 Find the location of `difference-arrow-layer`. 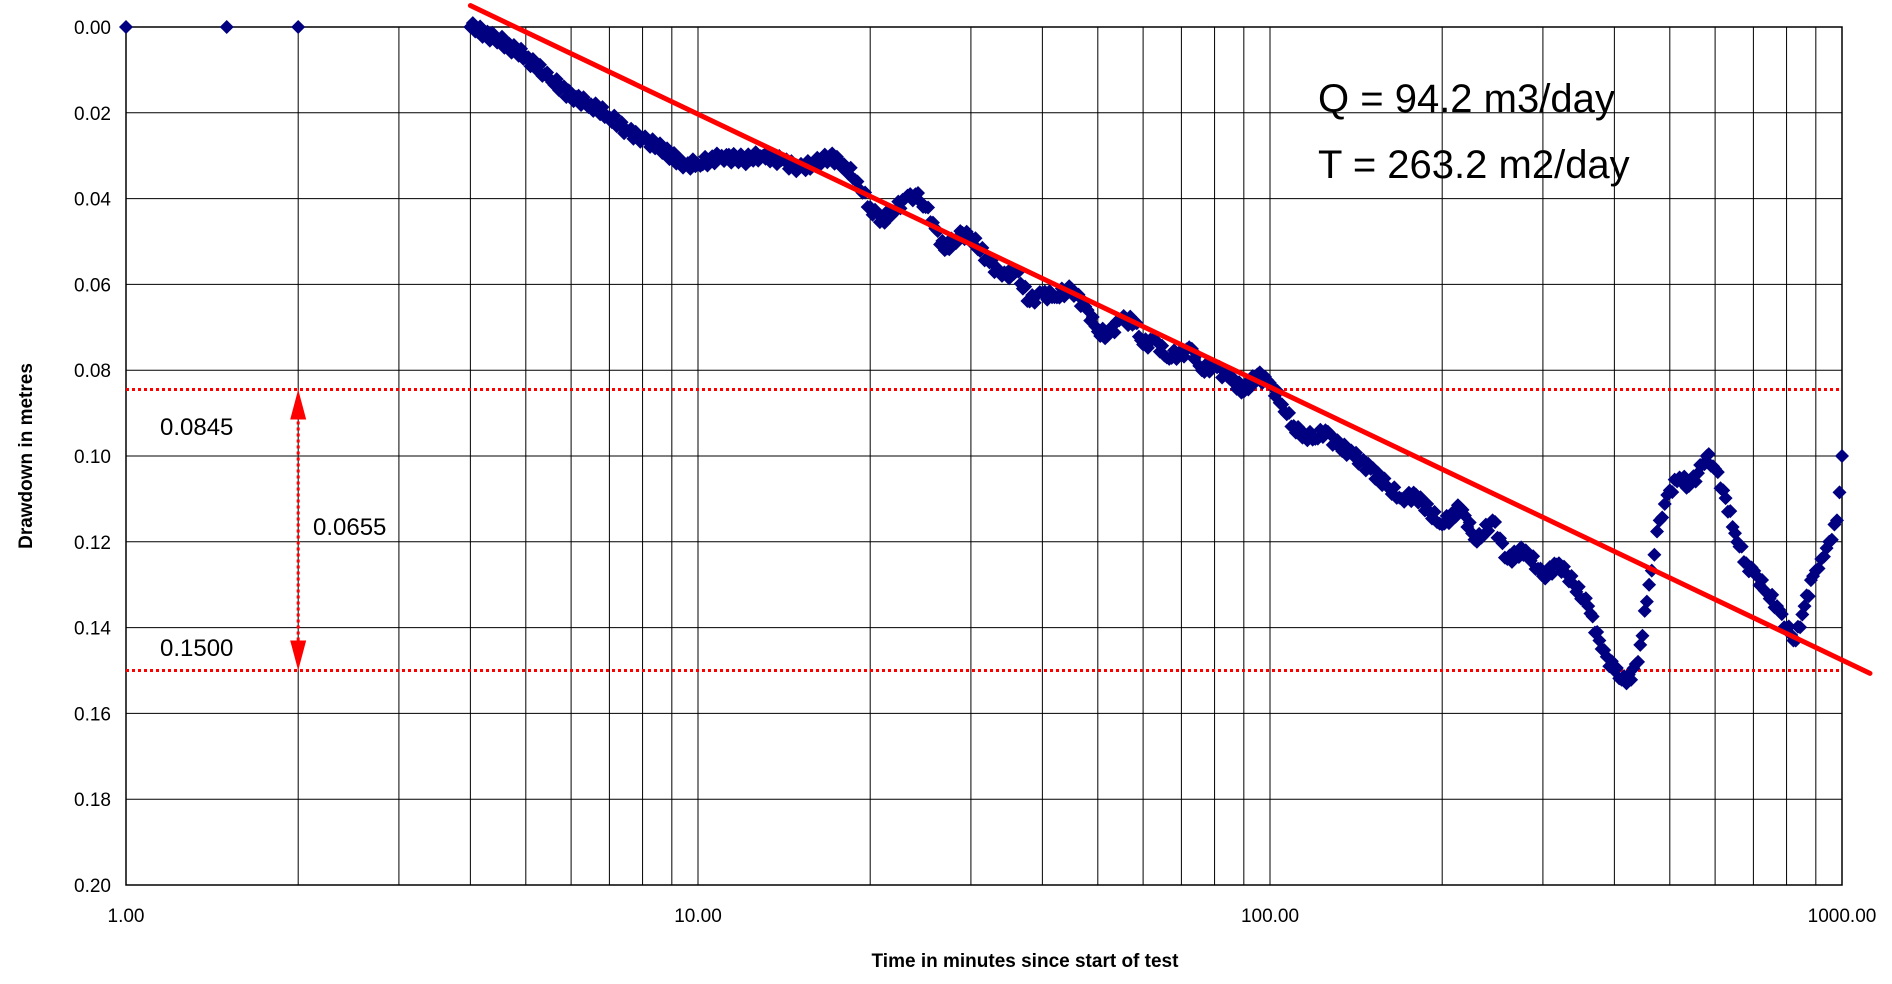

difference-arrow-layer is located at coordinates (298, 530).